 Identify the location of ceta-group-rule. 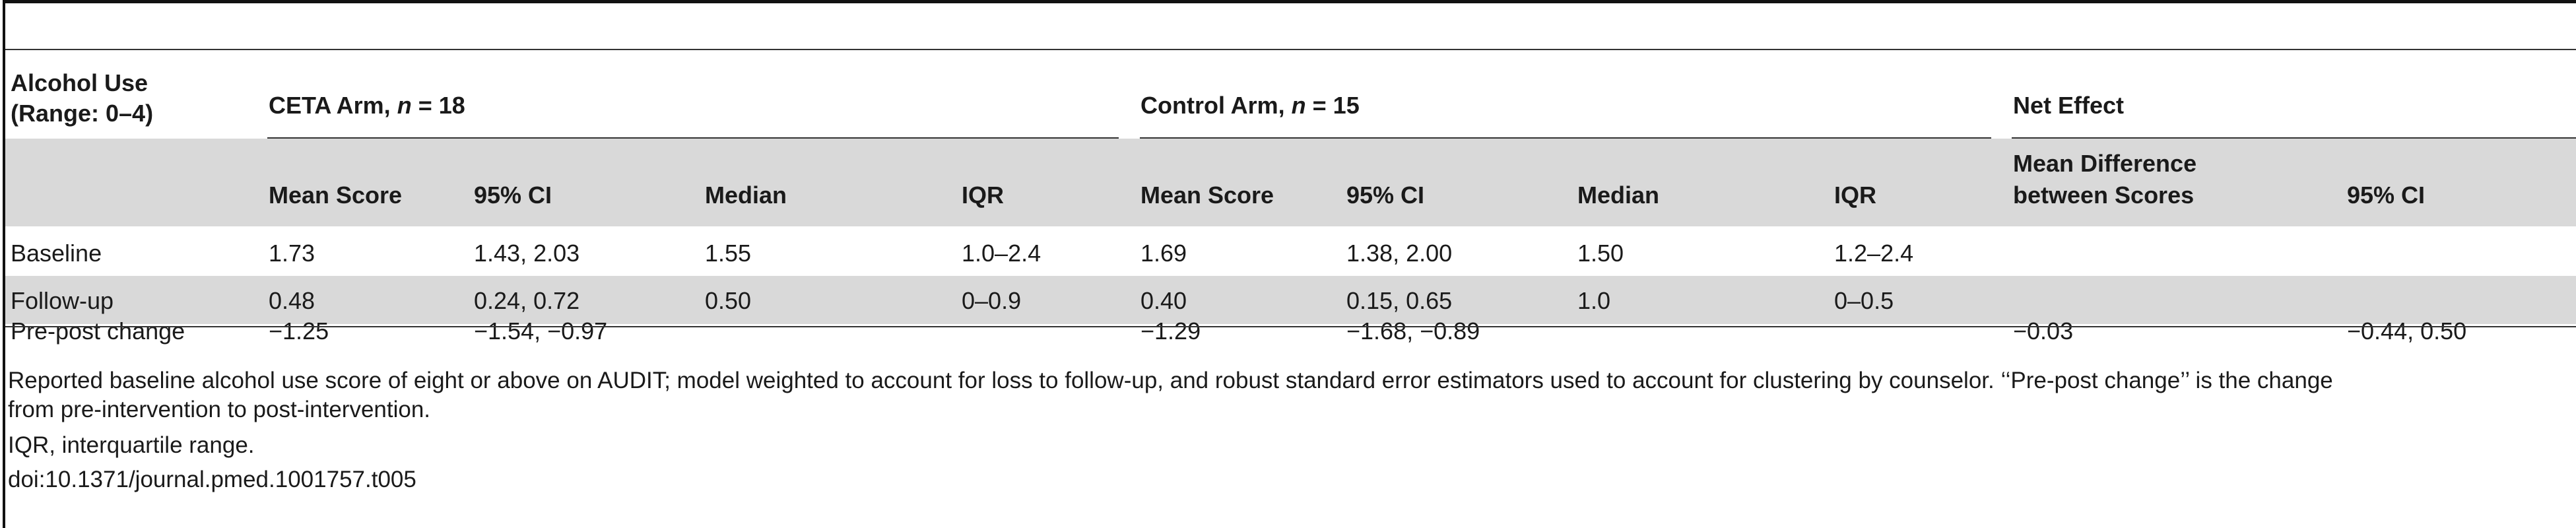
(693, 138).